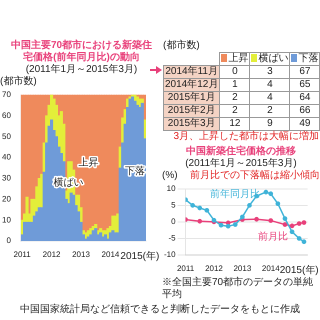 The width and height of the screenshot is (320, 320). Describe the element at coordinates (173, 205) in the screenshot. I see `y-tick-label: 5` at that location.